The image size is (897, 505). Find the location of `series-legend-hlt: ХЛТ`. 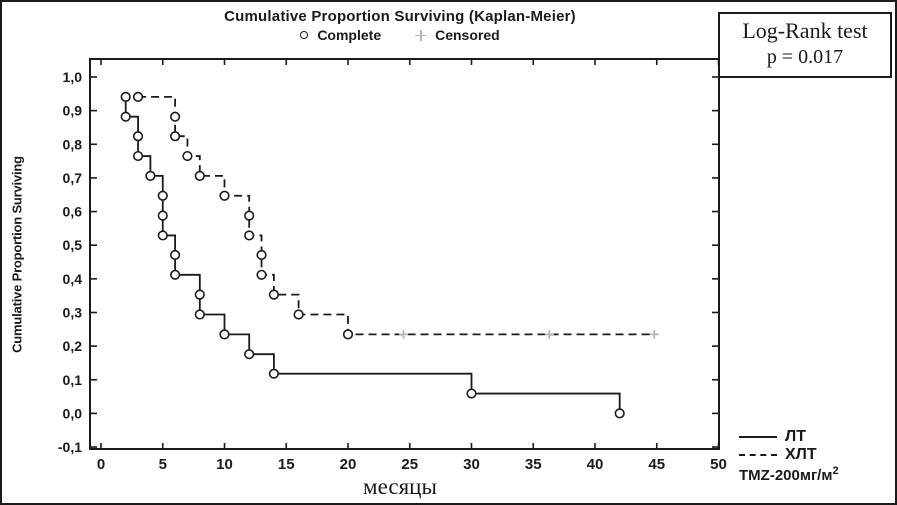

series-legend-hlt: ХЛТ is located at coordinates (817, 455).